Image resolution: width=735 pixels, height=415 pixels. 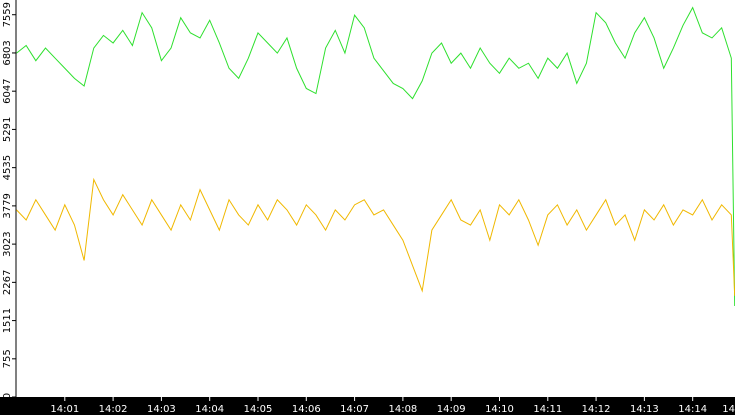 I want to click on x-tick-label: 14:04, so click(x=209, y=409).